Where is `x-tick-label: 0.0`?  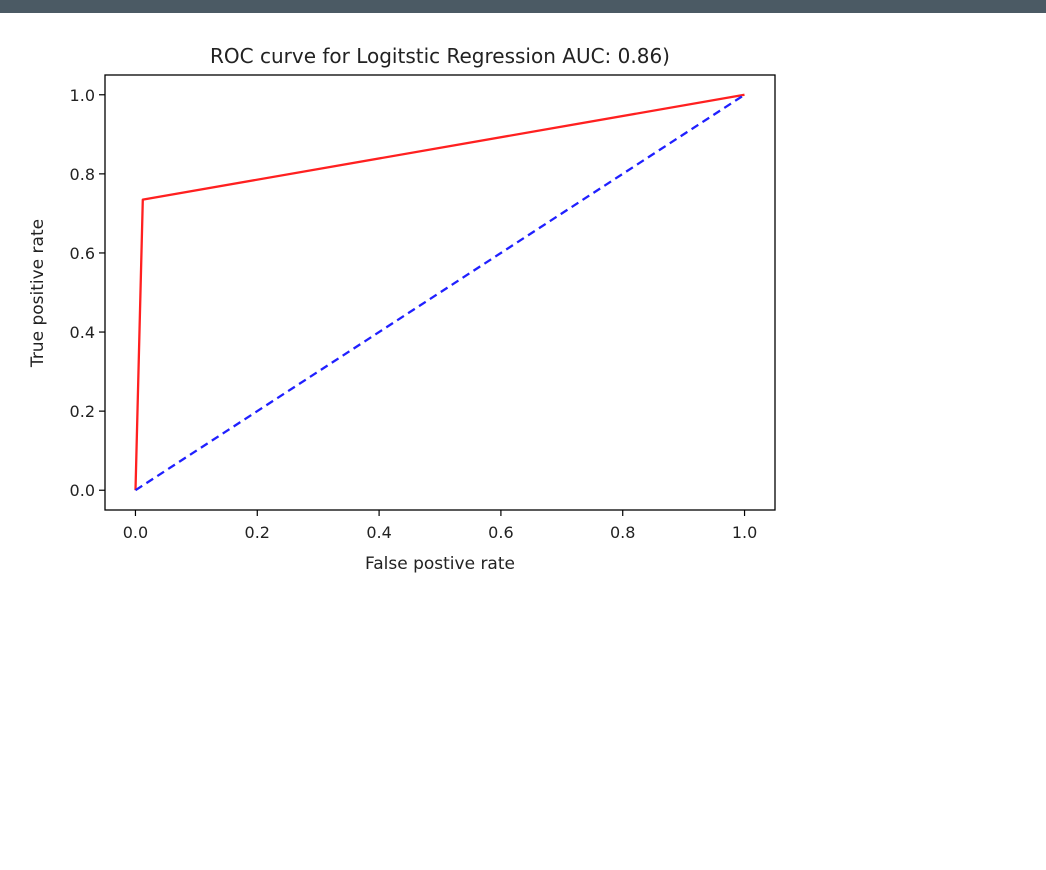 x-tick-label: 0.0 is located at coordinates (135, 532).